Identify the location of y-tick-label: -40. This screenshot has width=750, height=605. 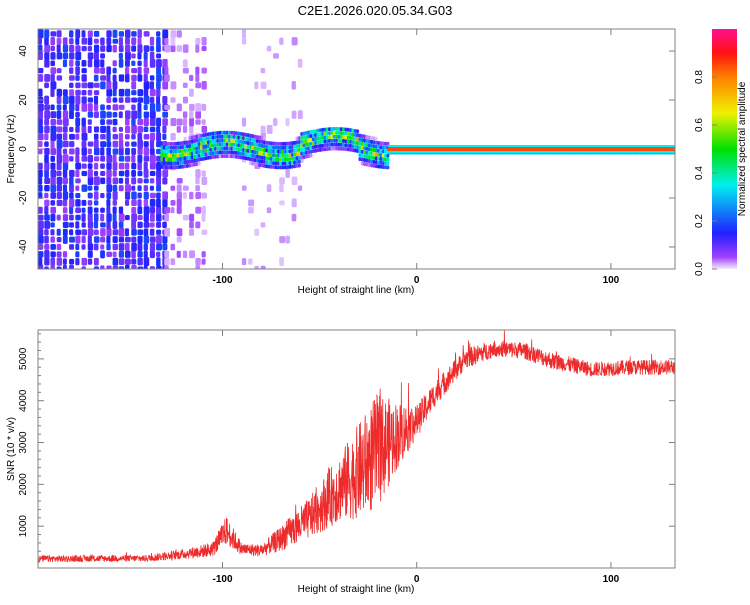
(23, 246).